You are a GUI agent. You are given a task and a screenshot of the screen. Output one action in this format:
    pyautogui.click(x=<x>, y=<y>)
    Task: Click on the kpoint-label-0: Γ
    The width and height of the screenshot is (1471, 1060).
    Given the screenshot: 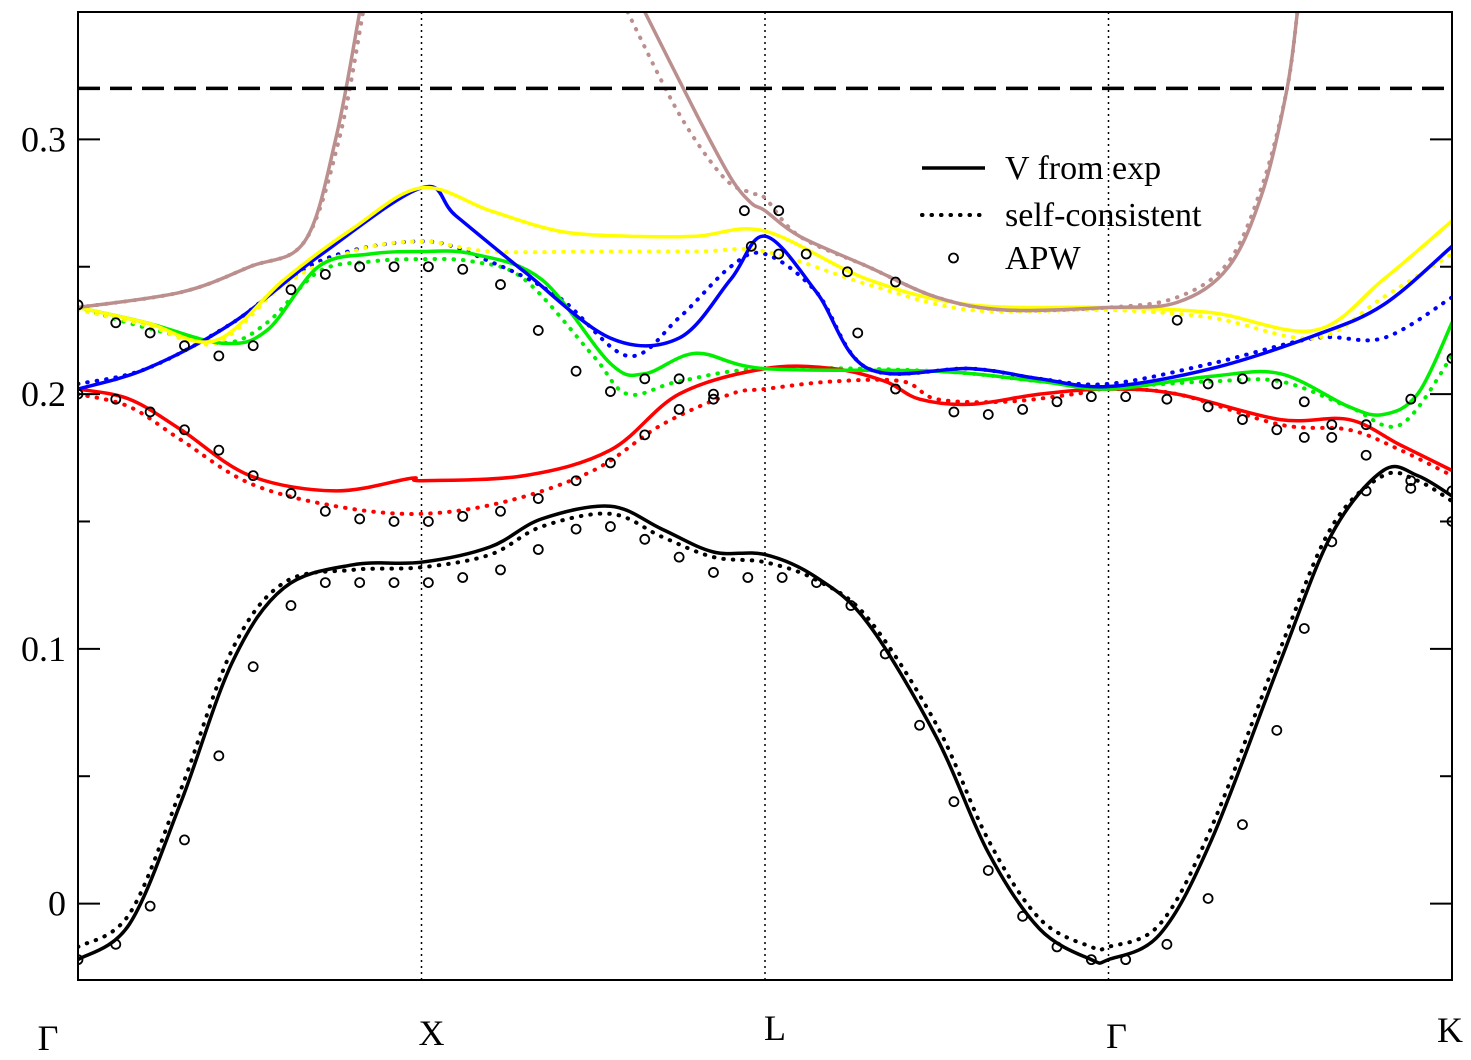 What is the action you would take?
    pyautogui.click(x=48, y=1038)
    